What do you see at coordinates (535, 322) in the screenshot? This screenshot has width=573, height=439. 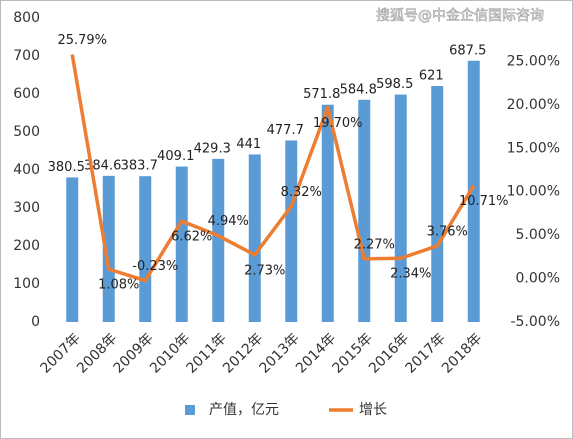 I see `y2-tick-label: -5.00%` at bounding box center [535, 322].